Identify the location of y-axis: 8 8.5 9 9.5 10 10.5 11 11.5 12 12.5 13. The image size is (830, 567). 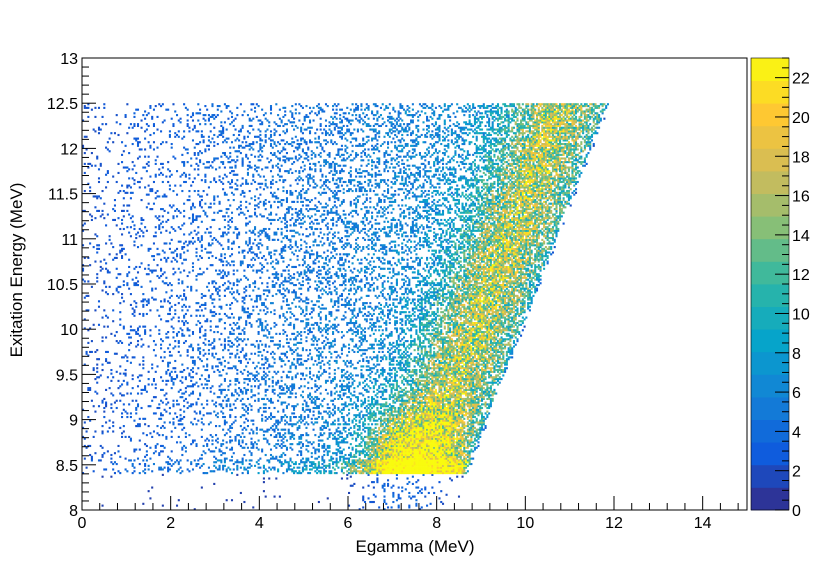
(71, 285).